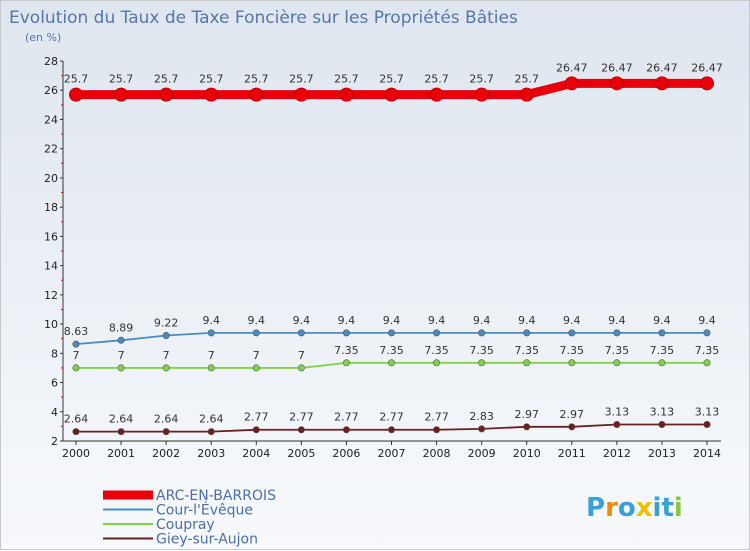  I want to click on logo-letter: o, so click(627, 508).